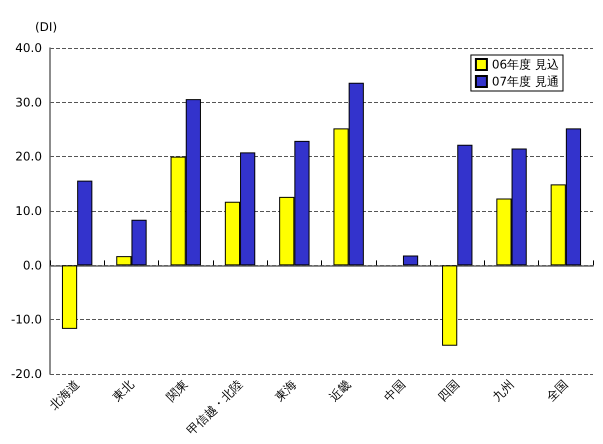  I want to click on x-tick-label: 近畿, so click(340, 390).